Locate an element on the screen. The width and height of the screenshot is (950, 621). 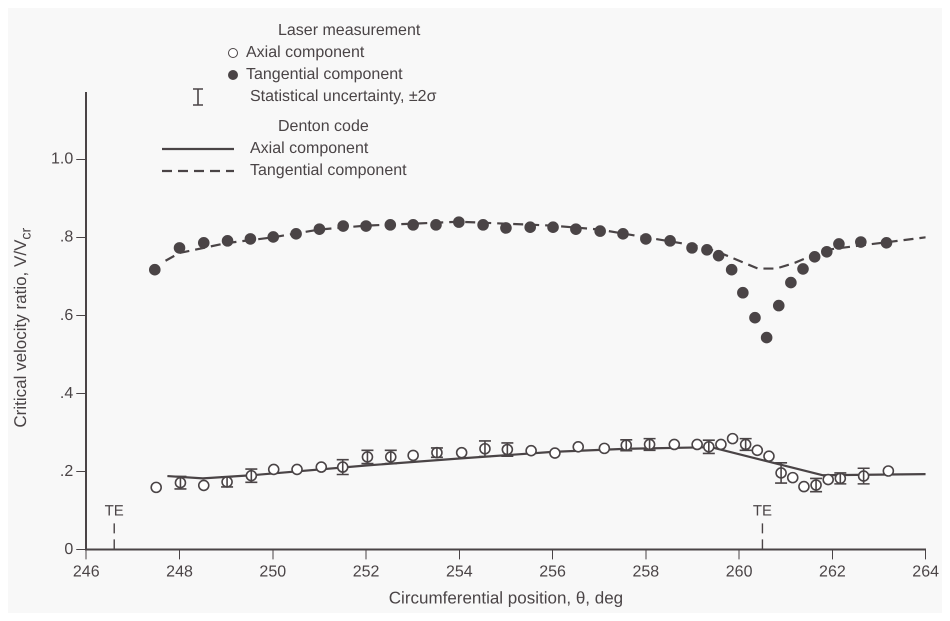
y-tick-label: 0 is located at coordinates (69, 549).